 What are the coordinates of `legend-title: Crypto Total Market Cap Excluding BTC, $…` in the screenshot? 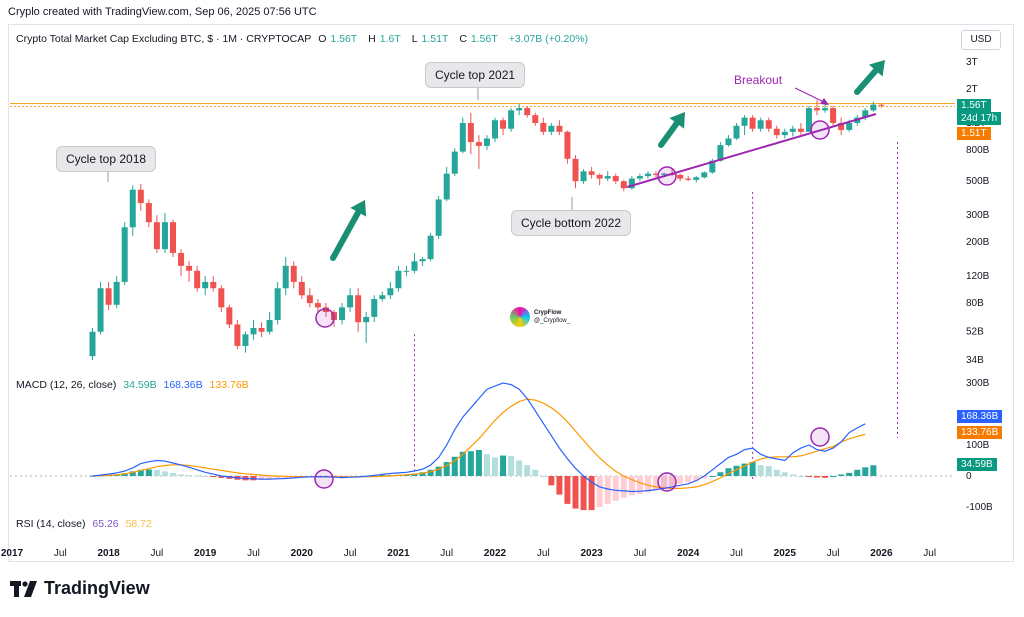 It's located at (164, 39).